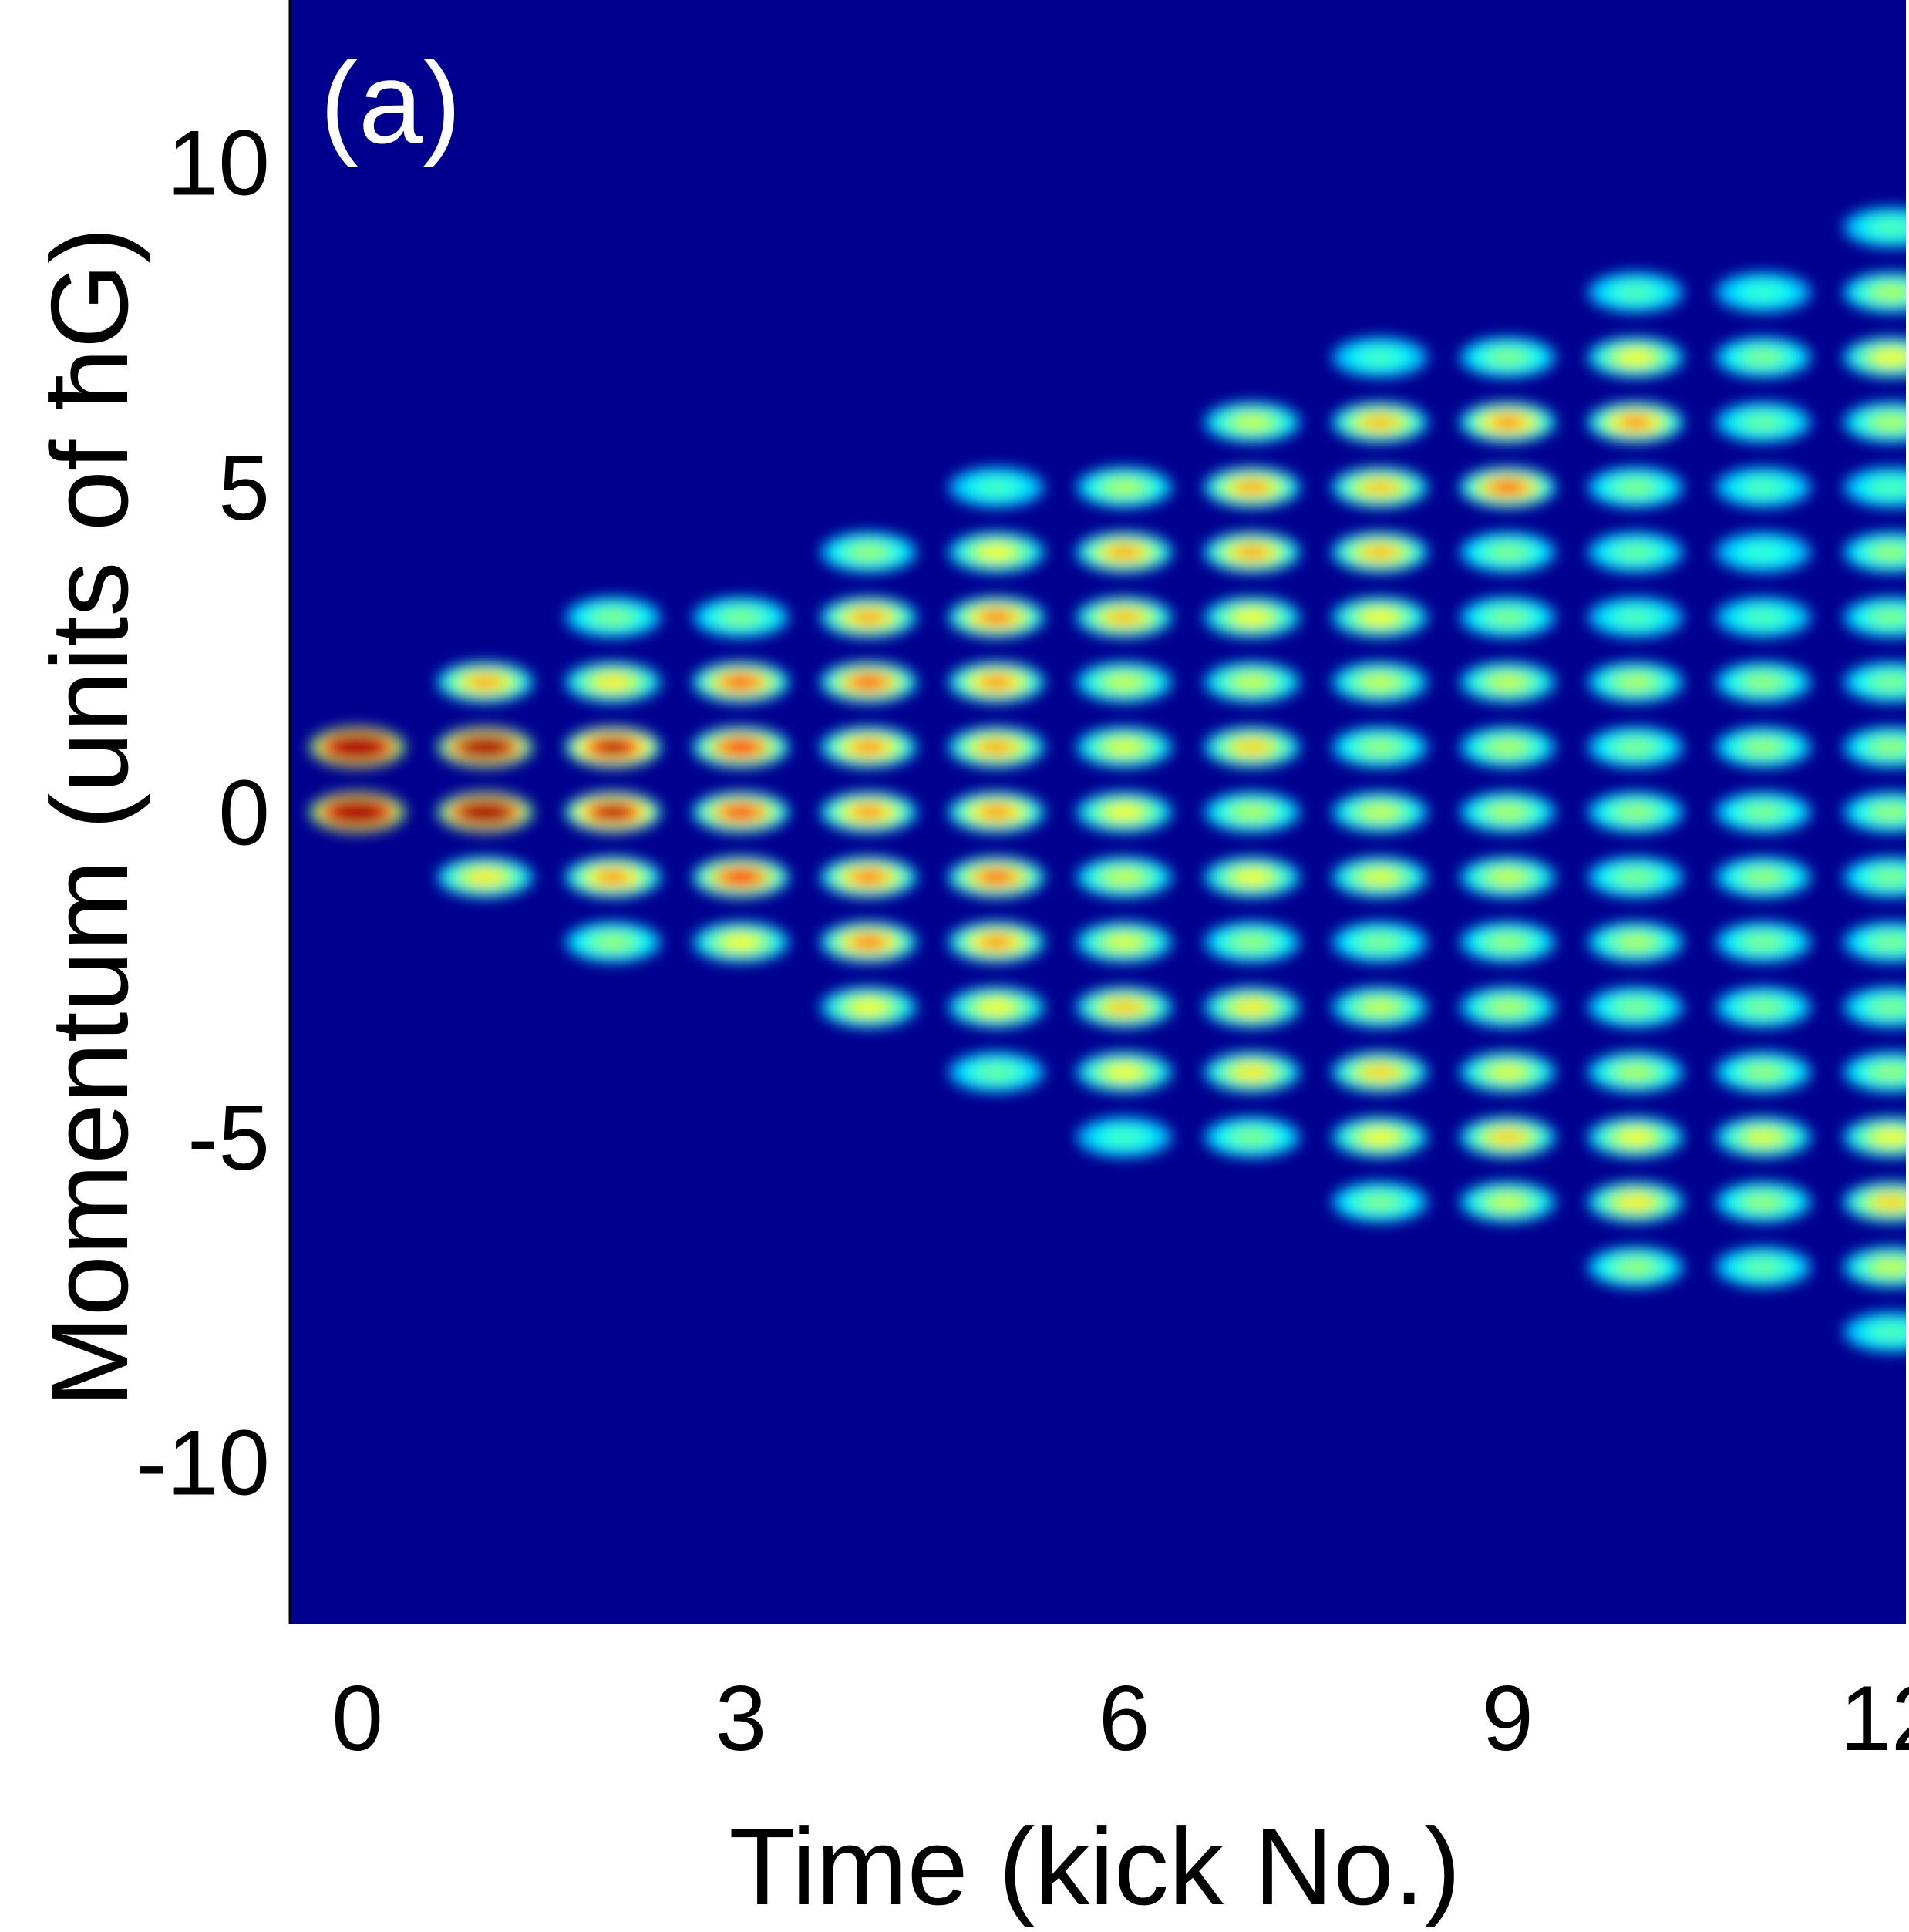 This screenshot has width=1909, height=1932. I want to click on peak-t4-p4, so click(869, 552).